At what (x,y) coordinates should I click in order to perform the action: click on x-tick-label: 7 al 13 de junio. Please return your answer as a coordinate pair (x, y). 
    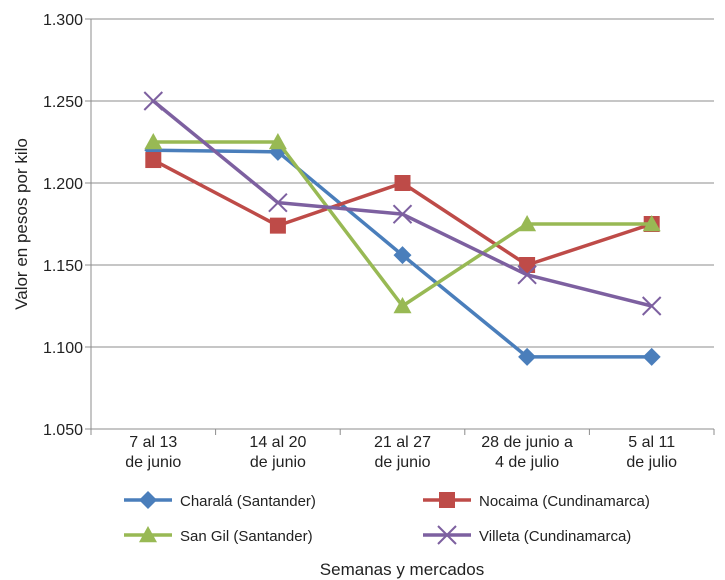
    Looking at the image, I should click on (153, 452).